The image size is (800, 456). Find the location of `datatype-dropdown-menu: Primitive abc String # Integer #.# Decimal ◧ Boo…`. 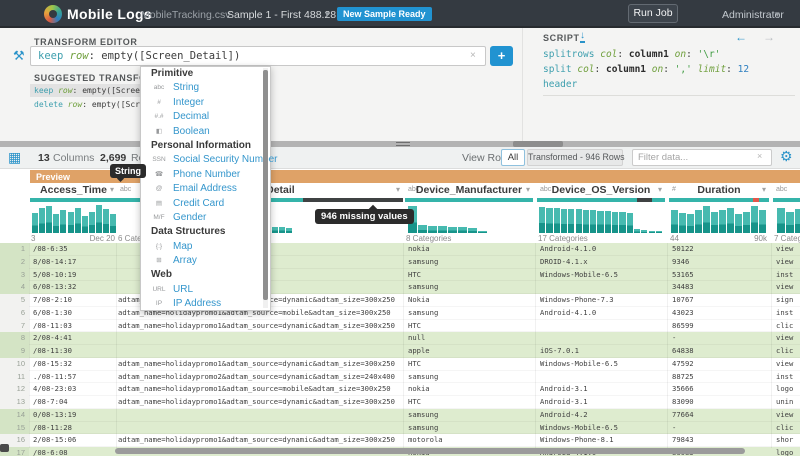

datatype-dropdown-menu: Primitive abc String # Integer #.# Decimal ◧ Boo… is located at coordinates (208, 188).